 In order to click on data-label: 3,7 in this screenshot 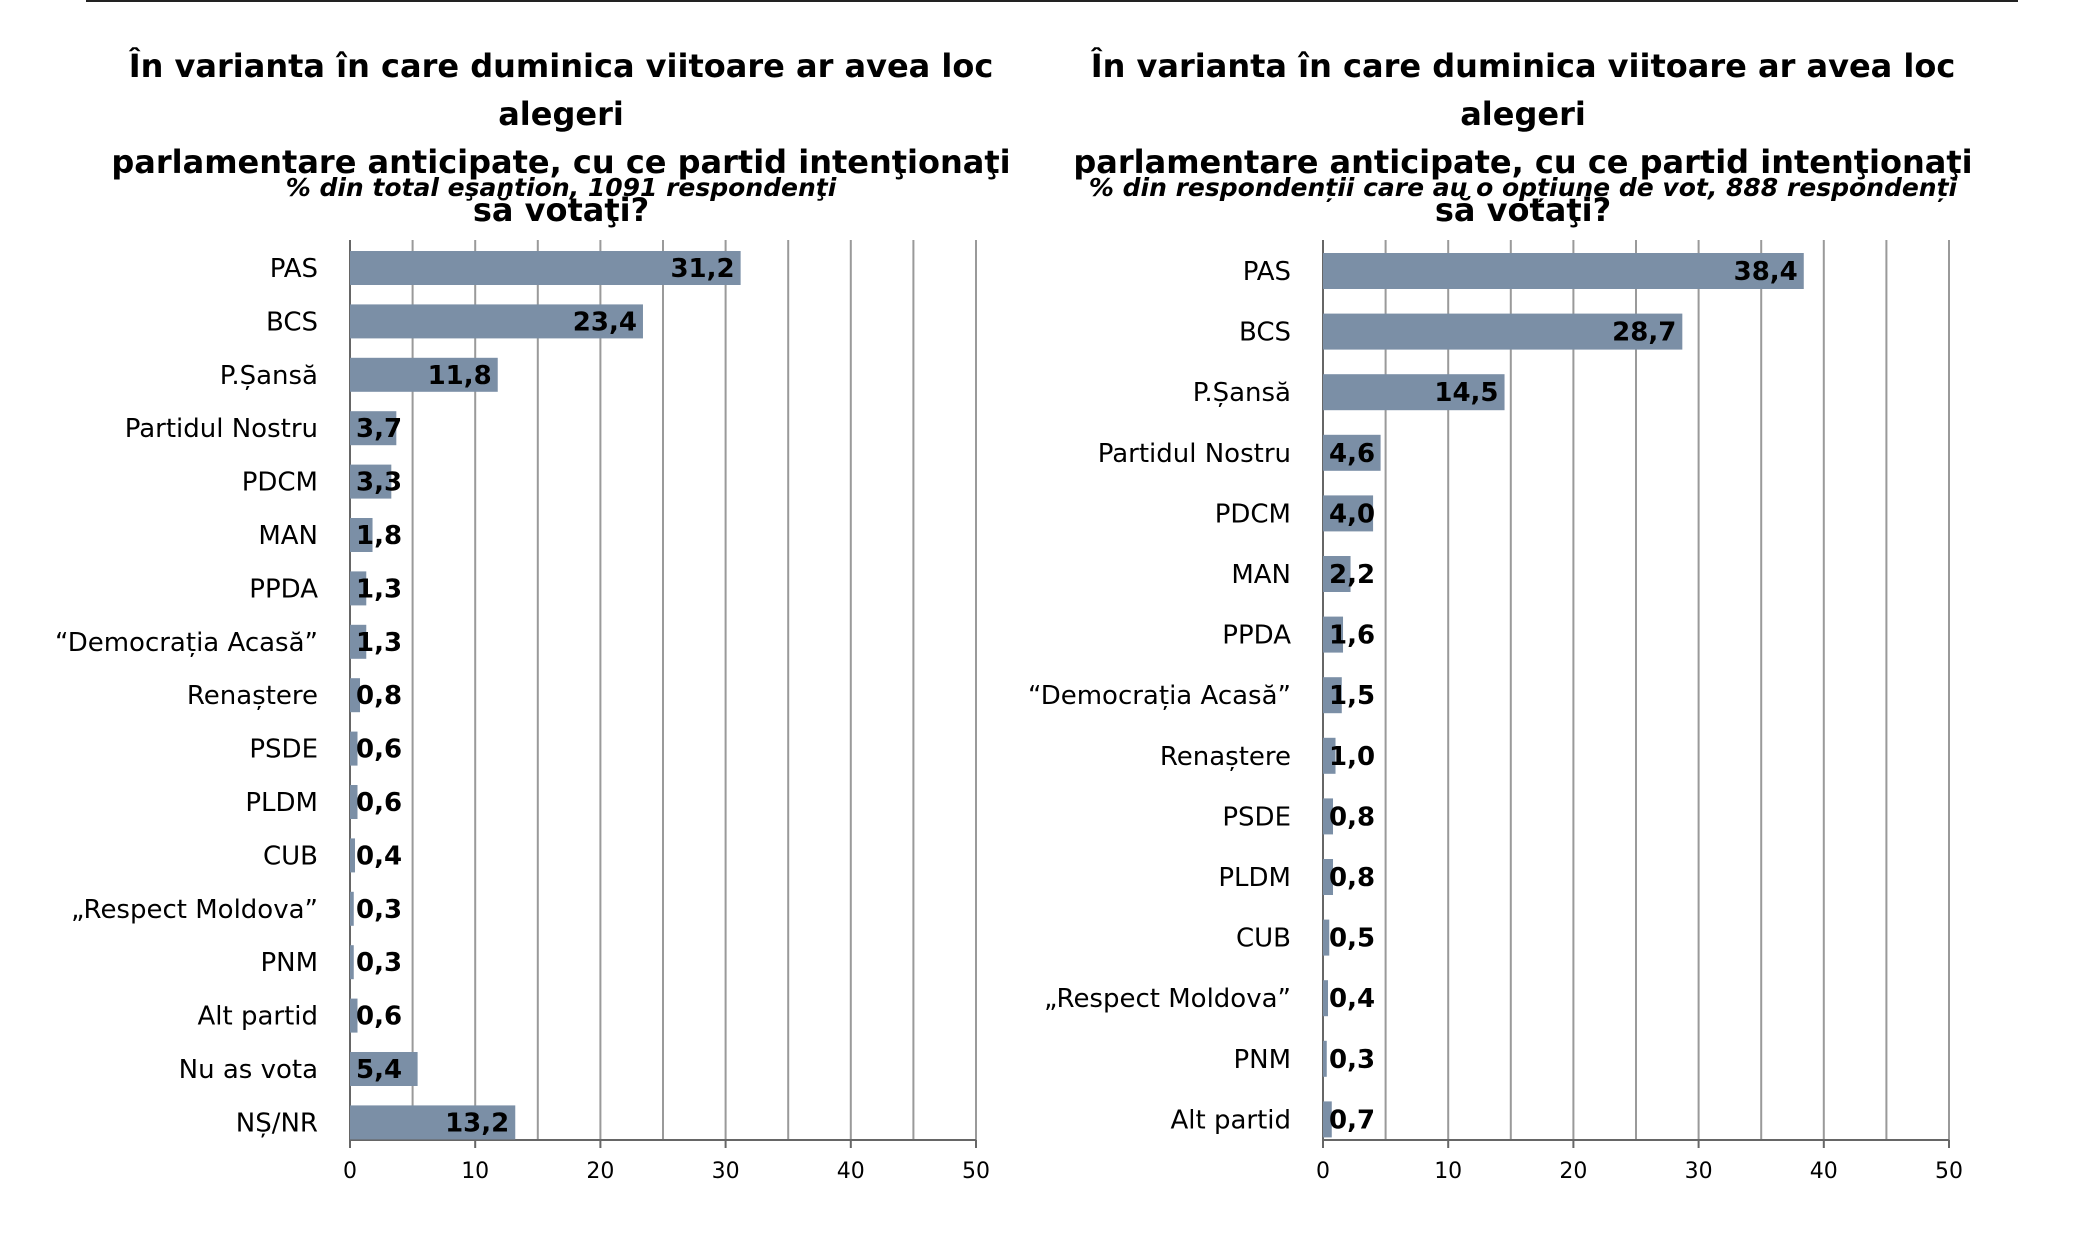, I will do `click(379, 429)`.